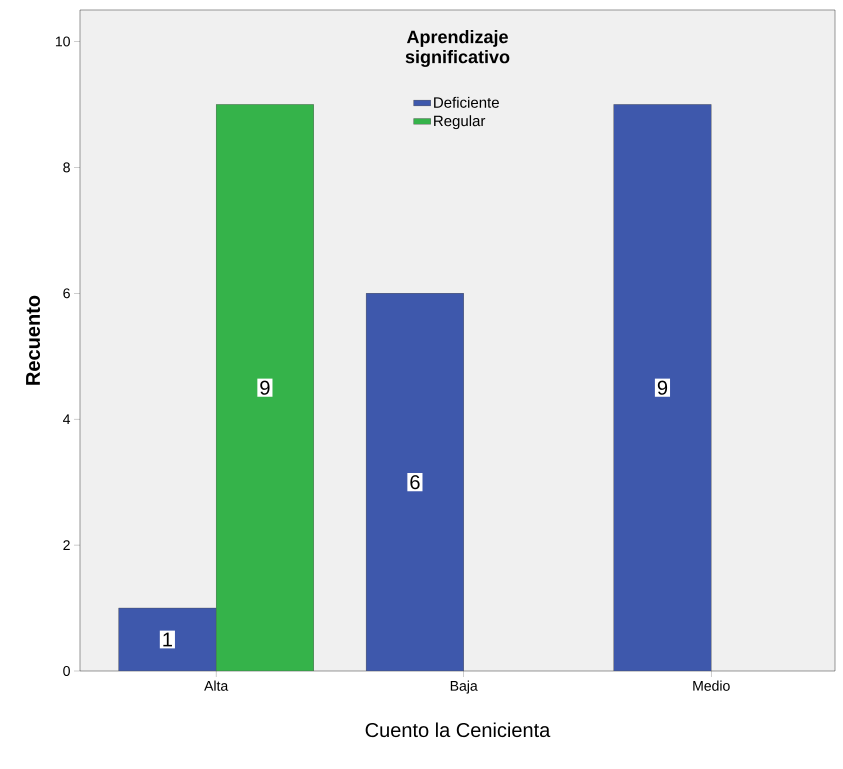 This screenshot has height=769, width=843. I want to click on data-label: 6, so click(415, 482).